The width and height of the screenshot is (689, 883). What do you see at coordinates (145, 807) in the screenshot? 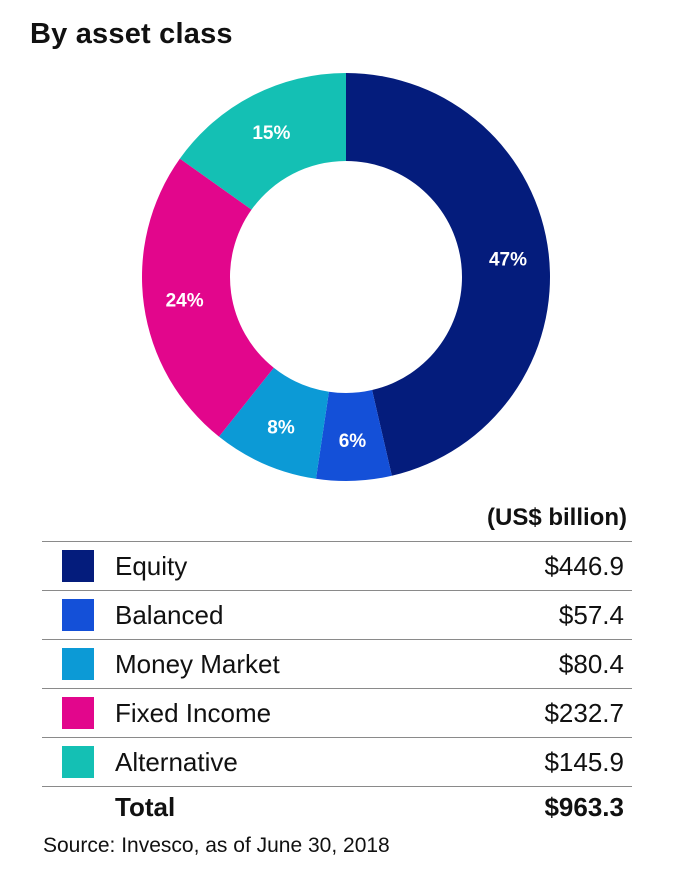
I see `total-label: Total` at bounding box center [145, 807].